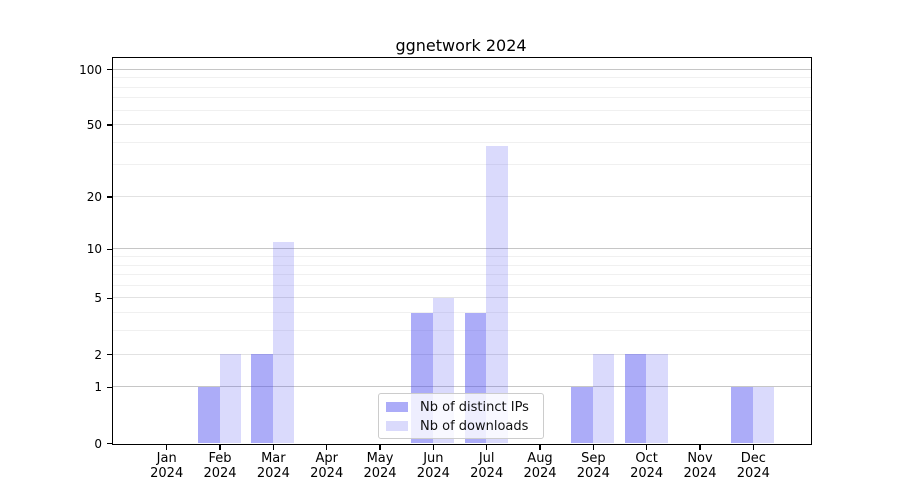 The width and height of the screenshot is (900, 500). What do you see at coordinates (763, 414) in the screenshot?
I see `bar-dec-downloads` at bounding box center [763, 414].